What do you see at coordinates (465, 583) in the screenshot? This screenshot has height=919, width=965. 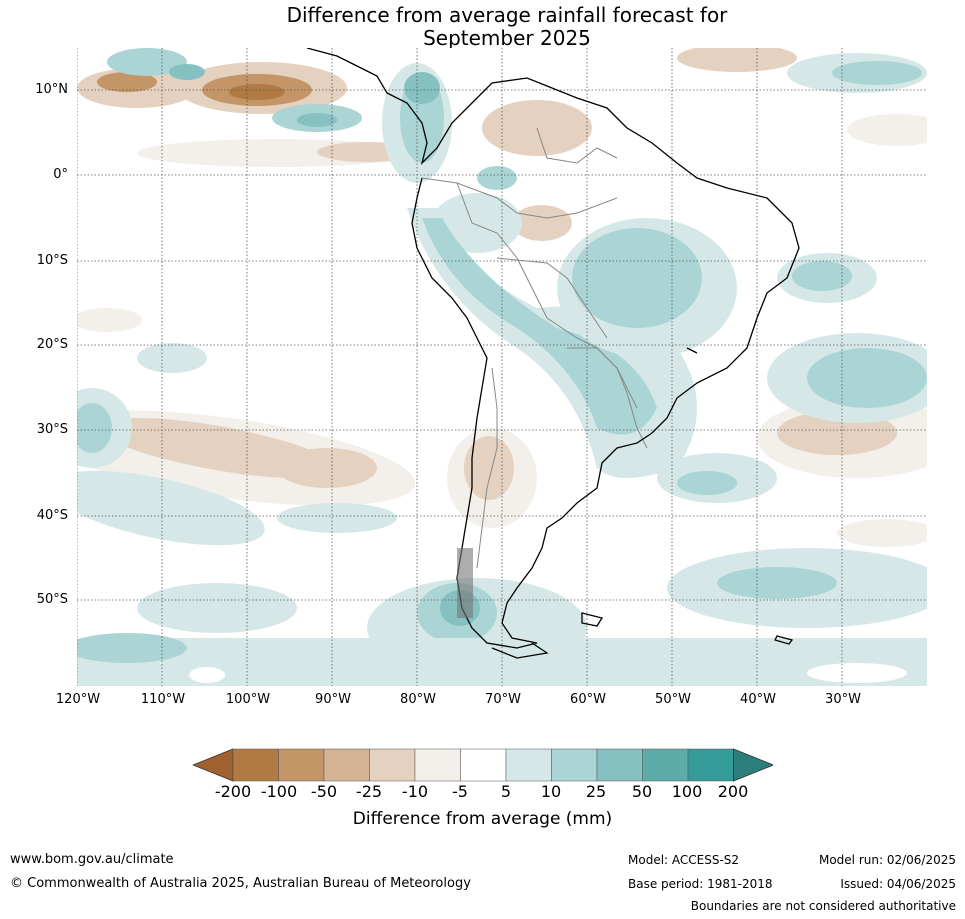 I see `southern-chile-islands` at bounding box center [465, 583].